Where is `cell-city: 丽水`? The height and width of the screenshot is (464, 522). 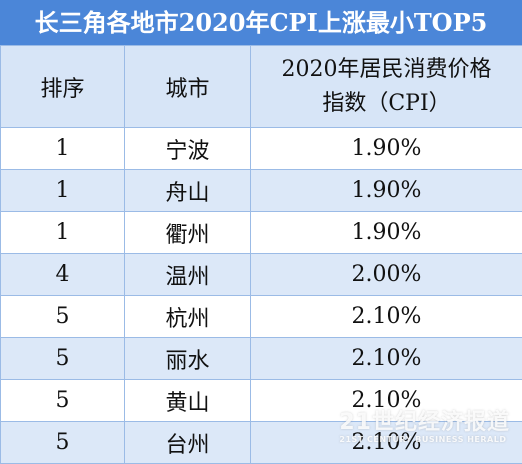 cell-city: 丽水 is located at coordinates (187, 358).